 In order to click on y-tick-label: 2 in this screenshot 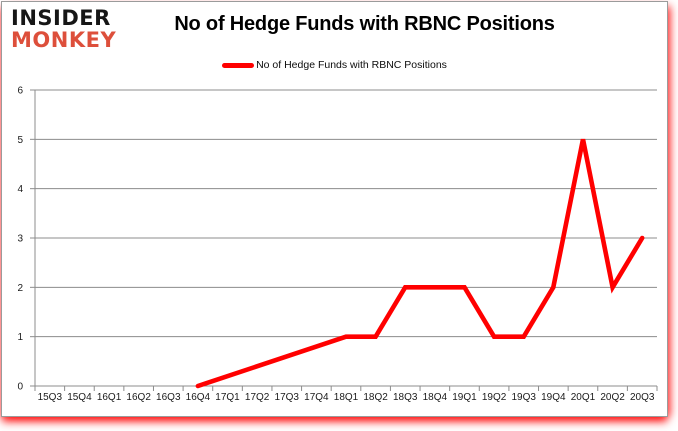, I will do `click(20, 288)`.